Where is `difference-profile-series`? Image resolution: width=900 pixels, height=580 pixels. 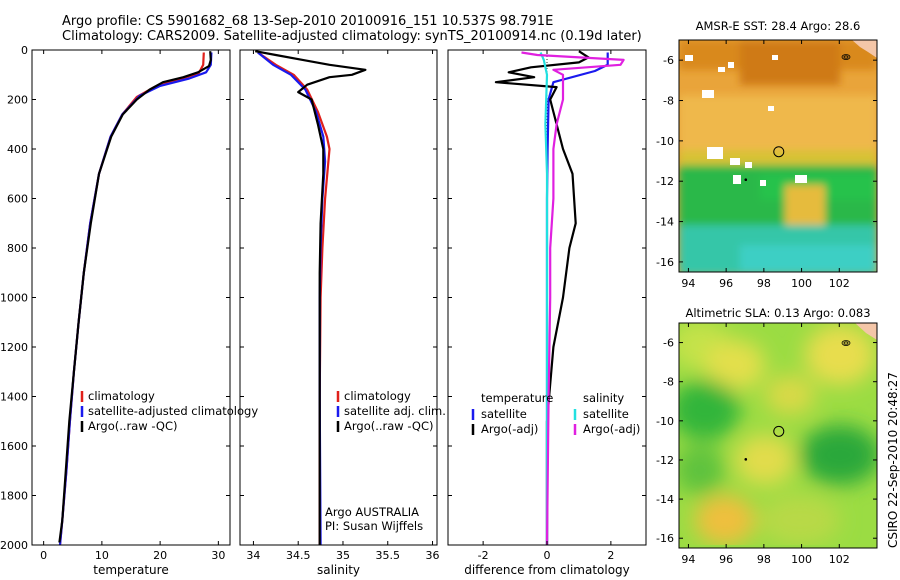 difference-profile-series is located at coordinates (559, 297).